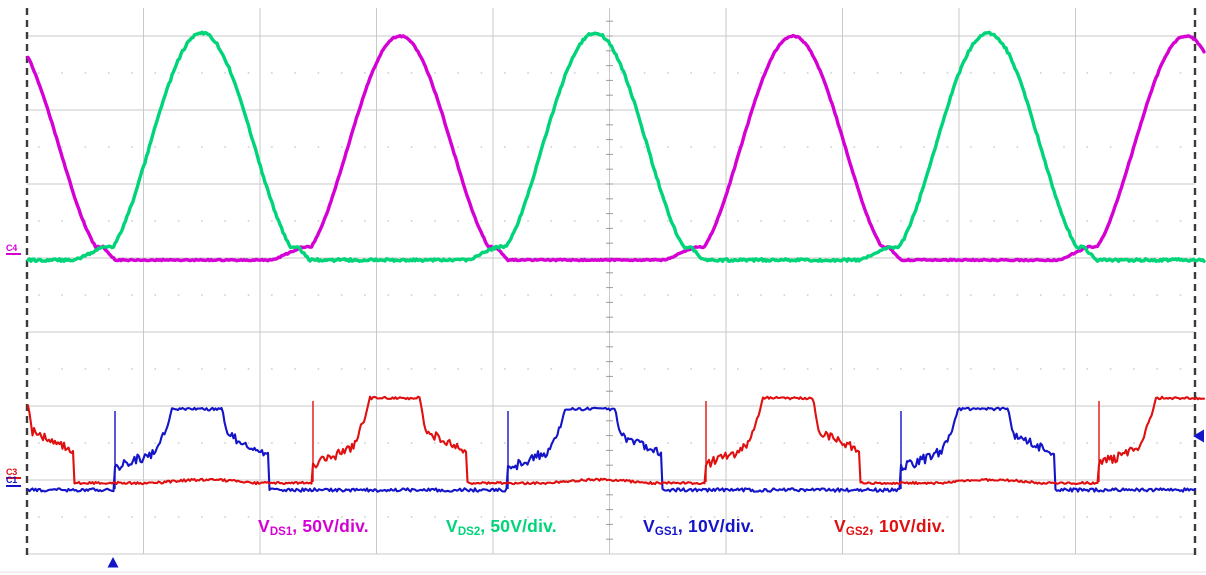  Describe the element at coordinates (330, 526) in the screenshot. I see `legend-vds1-scale: , 50V/div.` at that location.